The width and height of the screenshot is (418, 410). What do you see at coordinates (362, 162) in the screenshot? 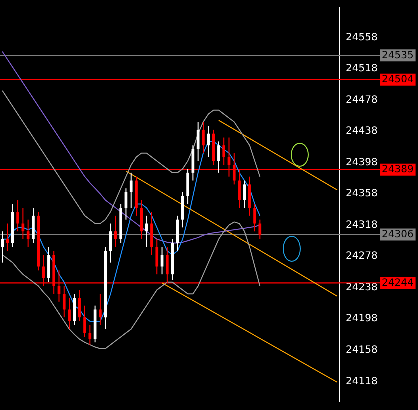
I see `y-tick-label: 24398` at bounding box center [362, 162].